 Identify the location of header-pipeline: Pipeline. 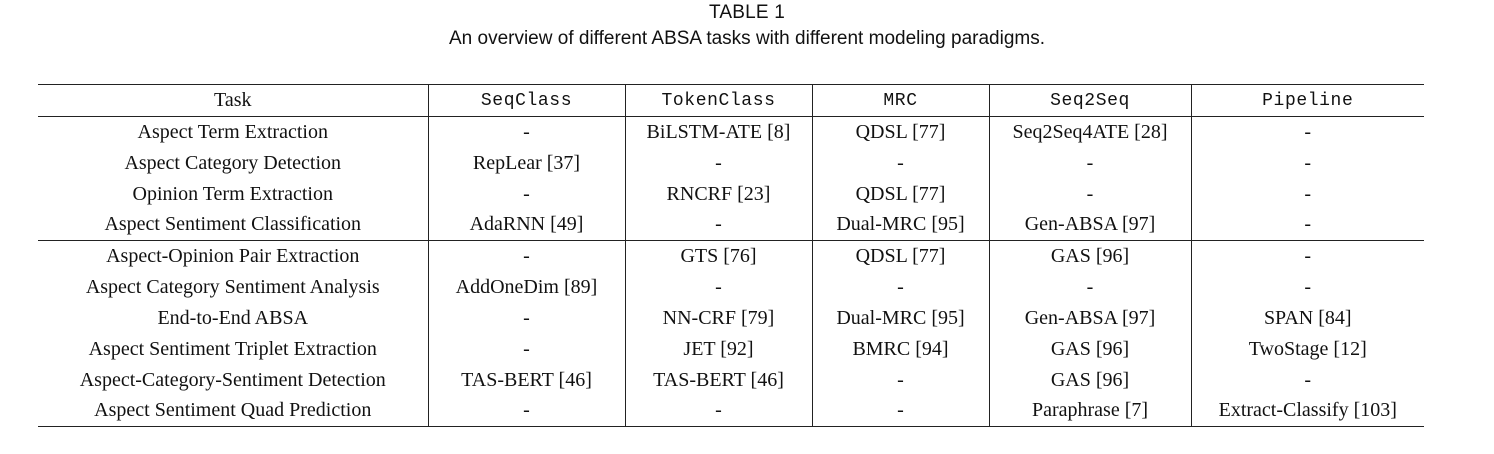
(1307, 100).